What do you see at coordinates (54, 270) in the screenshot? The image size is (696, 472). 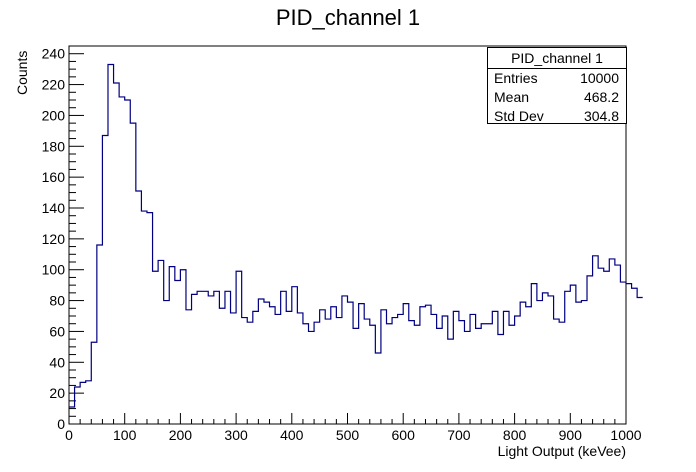 I see `y-tick-label: 100` at bounding box center [54, 270].